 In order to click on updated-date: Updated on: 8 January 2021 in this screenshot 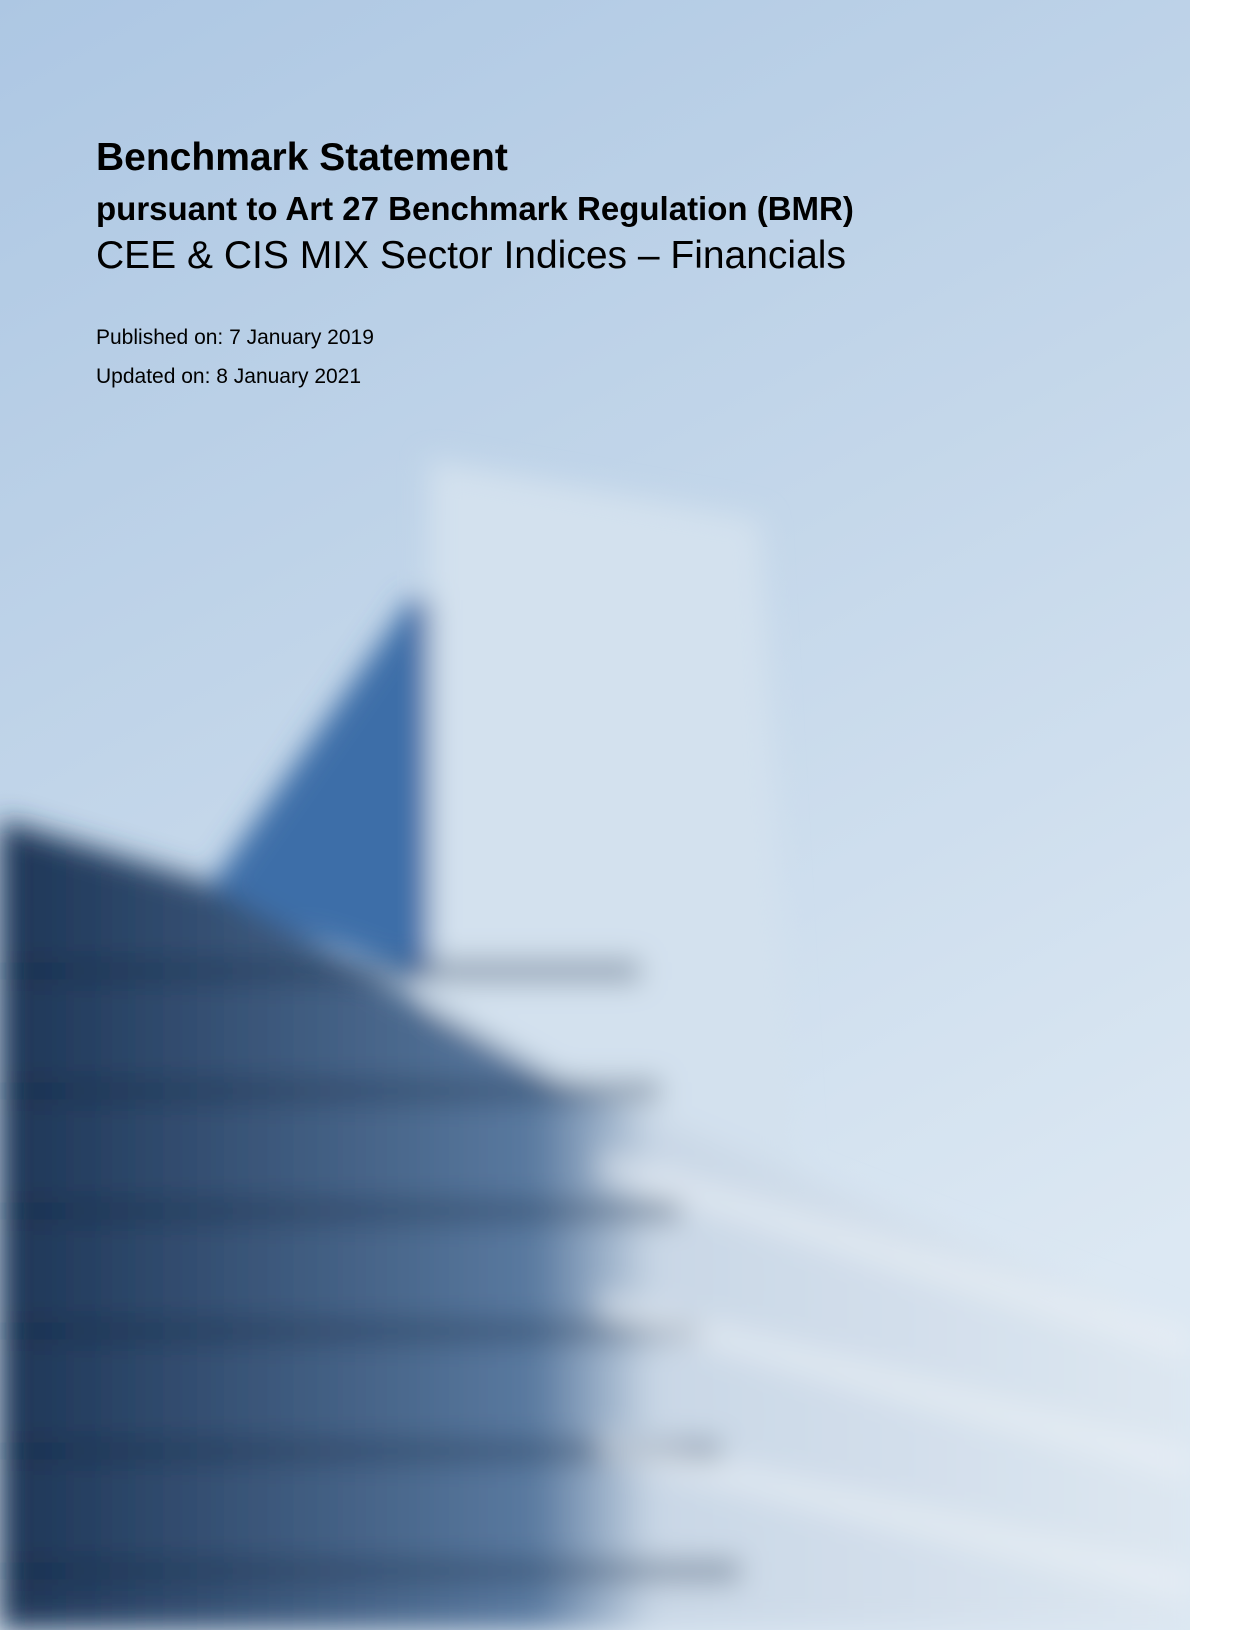, I will do `click(229, 376)`.